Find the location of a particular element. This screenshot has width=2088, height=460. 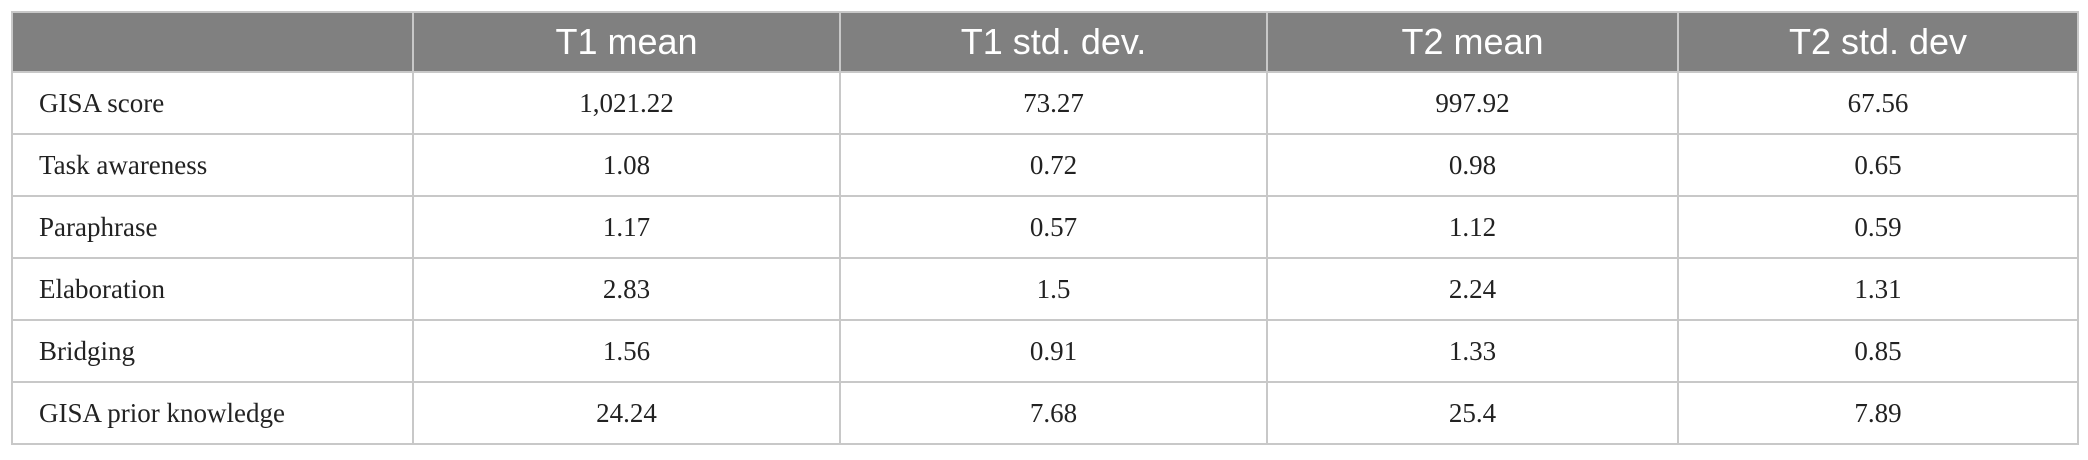

cell-t1-mean: 1.08 is located at coordinates (626, 165).